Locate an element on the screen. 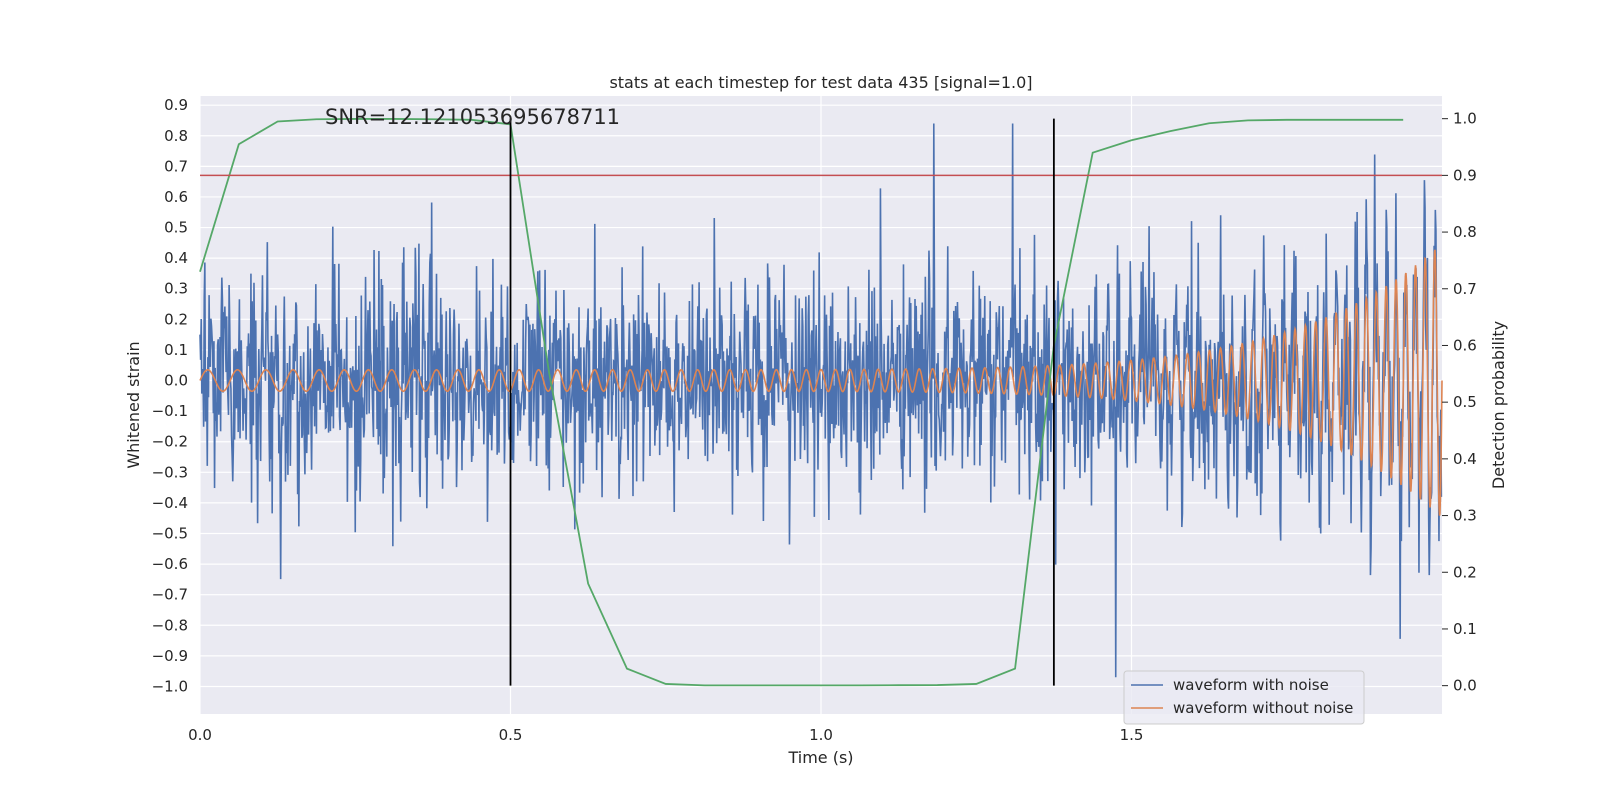 The image size is (1600, 800). y-tick-left: 0.3 is located at coordinates (176, 289).